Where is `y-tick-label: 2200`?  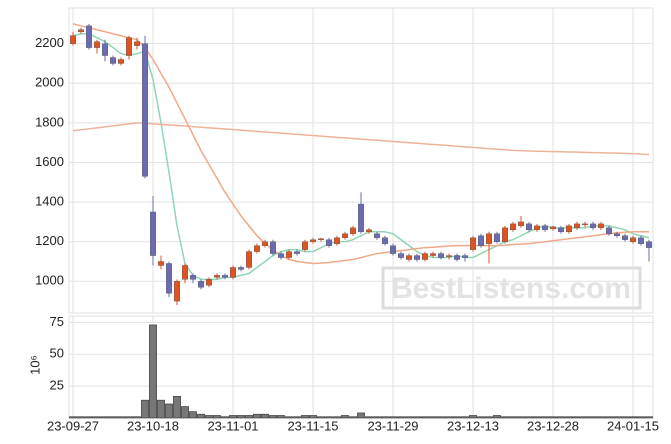
y-tick-label: 2200 is located at coordinates (49, 42).